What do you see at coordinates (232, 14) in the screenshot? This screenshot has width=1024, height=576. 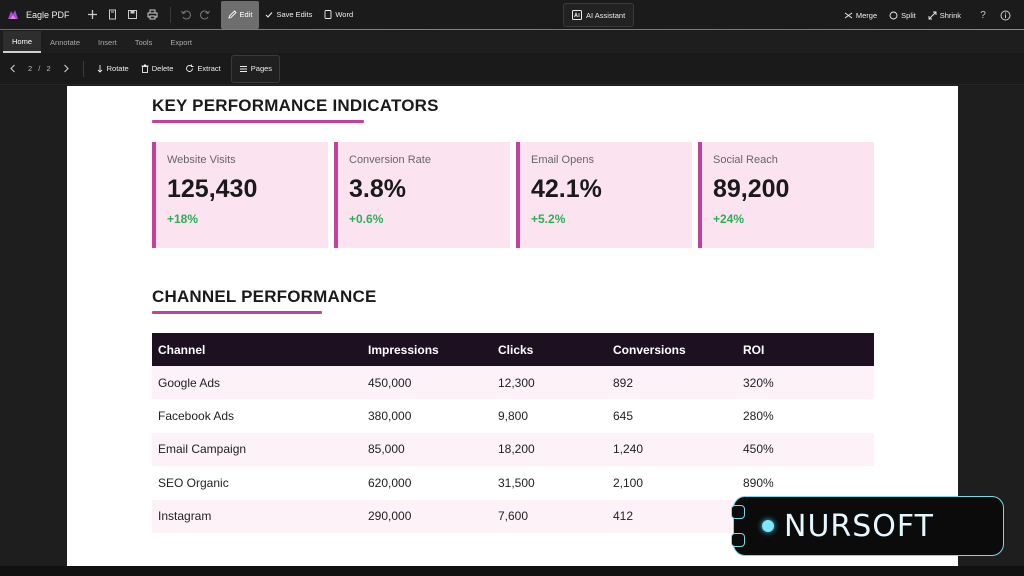 I see `pencil-icon` at bounding box center [232, 14].